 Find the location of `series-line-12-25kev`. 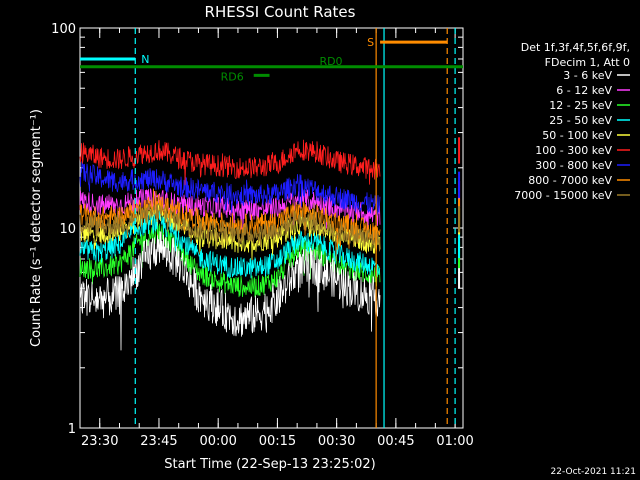

series-line-12-25kev is located at coordinates (230, 260).